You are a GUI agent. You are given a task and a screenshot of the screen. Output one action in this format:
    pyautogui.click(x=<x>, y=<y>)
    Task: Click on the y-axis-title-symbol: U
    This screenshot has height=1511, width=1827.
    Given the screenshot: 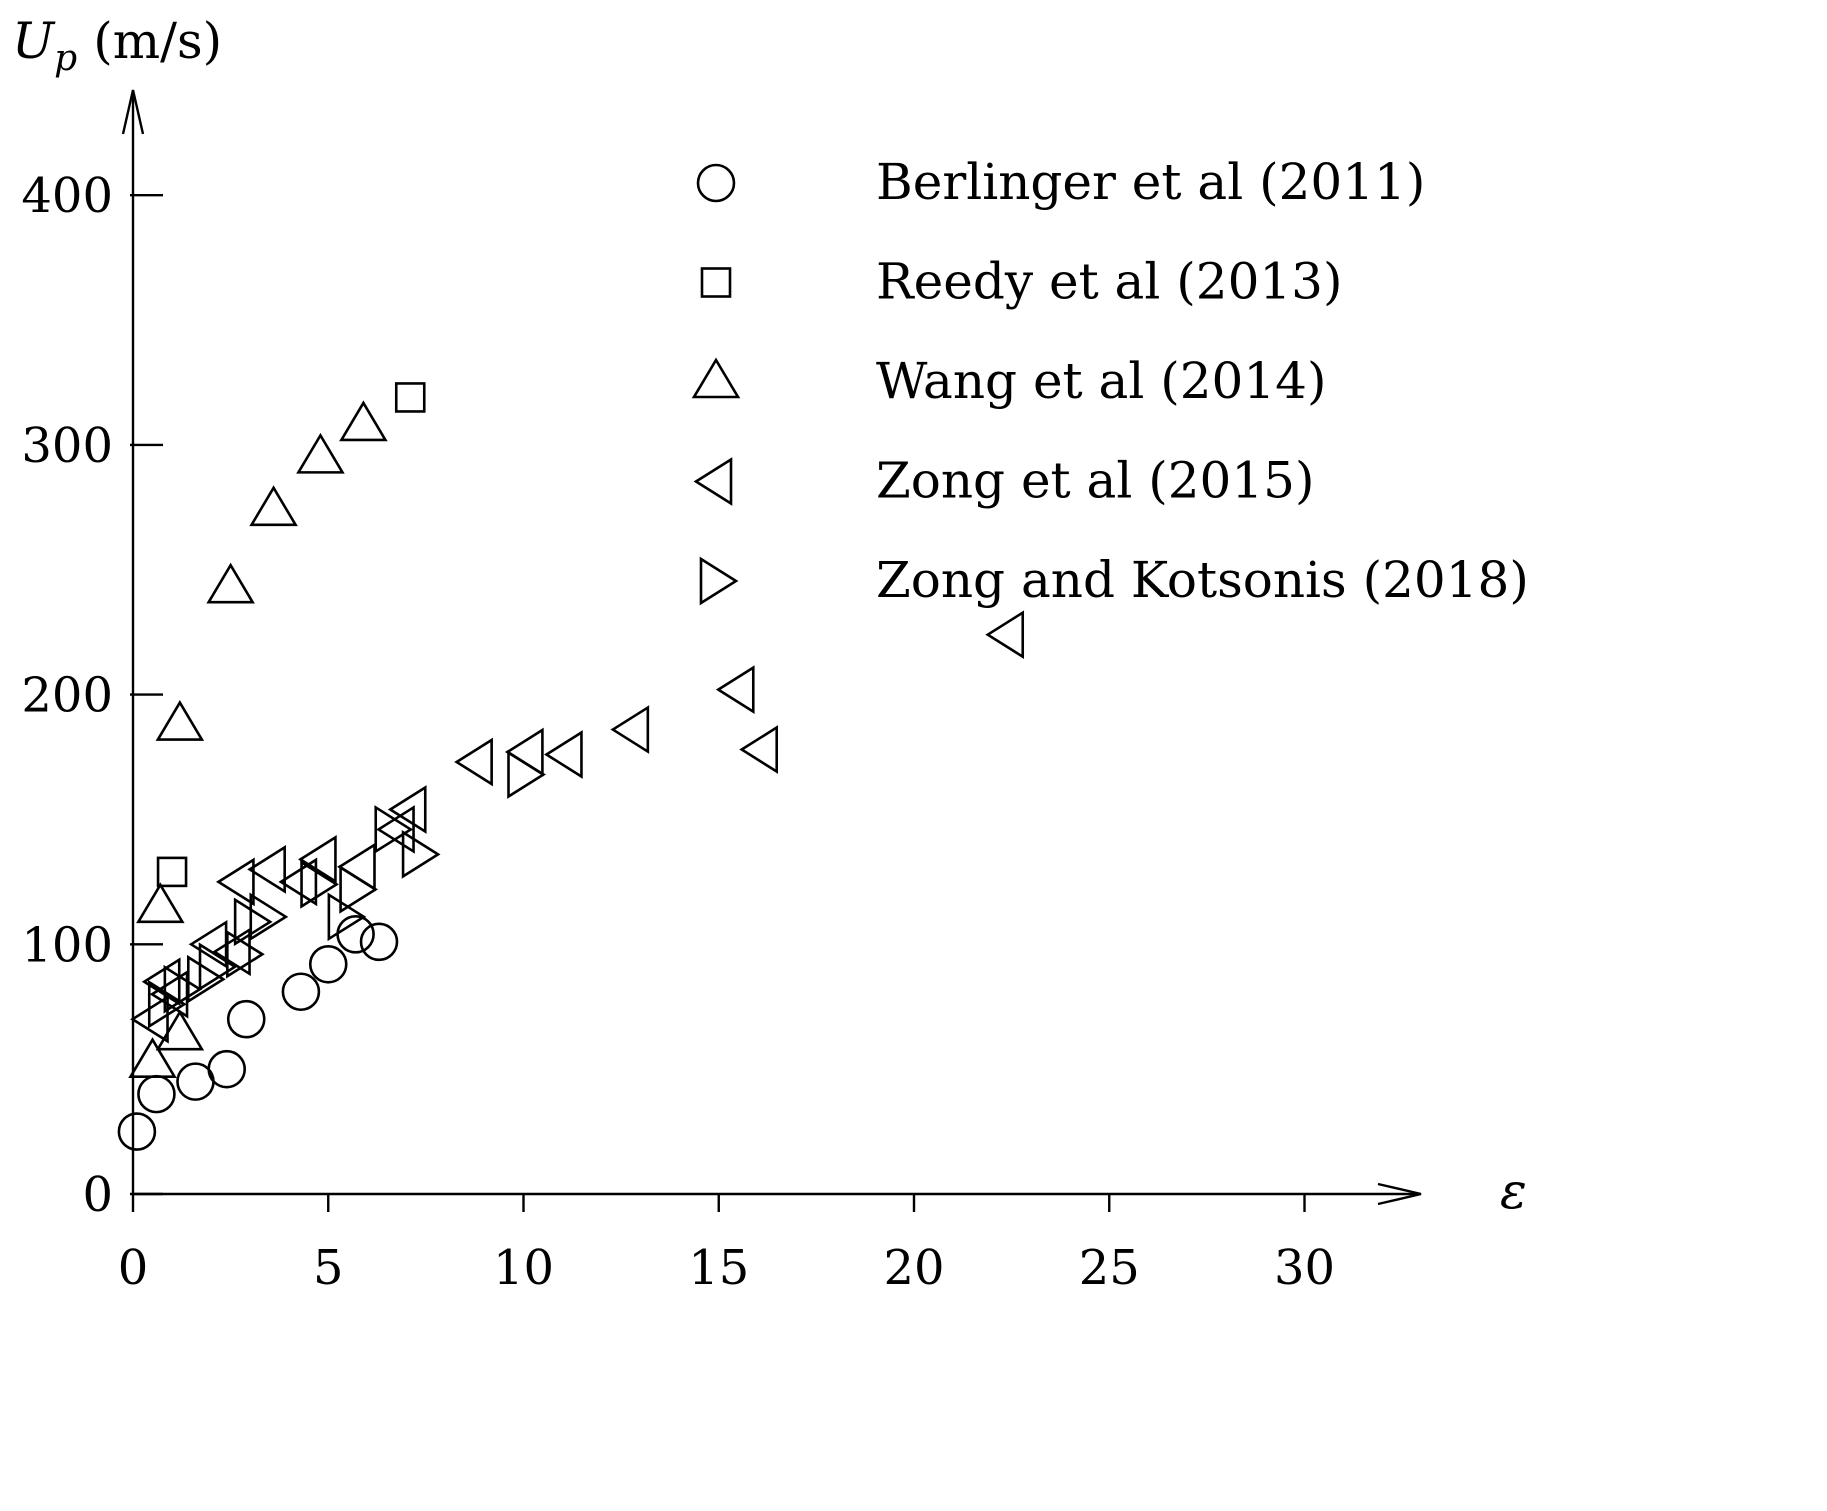 What is the action you would take?
    pyautogui.click(x=34, y=41)
    